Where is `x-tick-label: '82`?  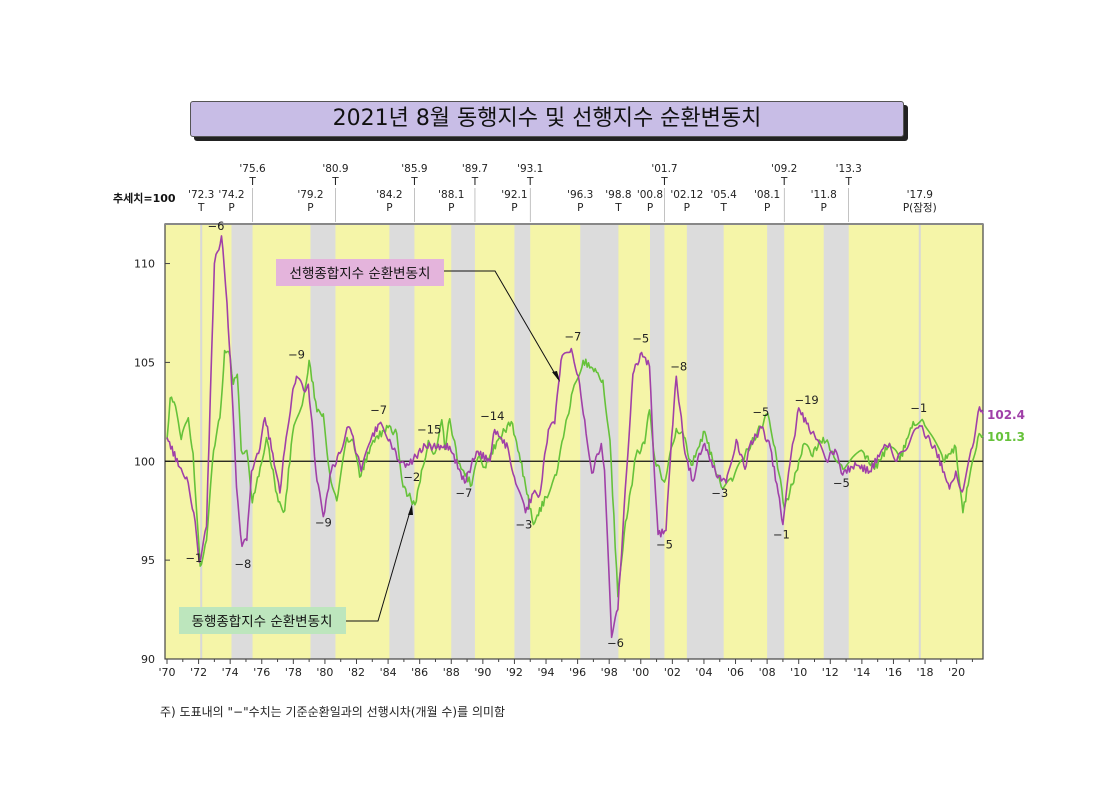
x-tick-label: '82 is located at coordinates (356, 672).